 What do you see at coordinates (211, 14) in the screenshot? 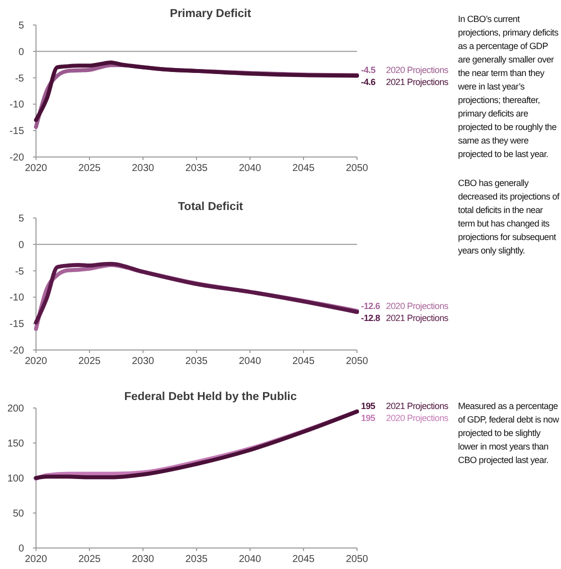
I see `chart-title: Primary Deficit` at bounding box center [211, 14].